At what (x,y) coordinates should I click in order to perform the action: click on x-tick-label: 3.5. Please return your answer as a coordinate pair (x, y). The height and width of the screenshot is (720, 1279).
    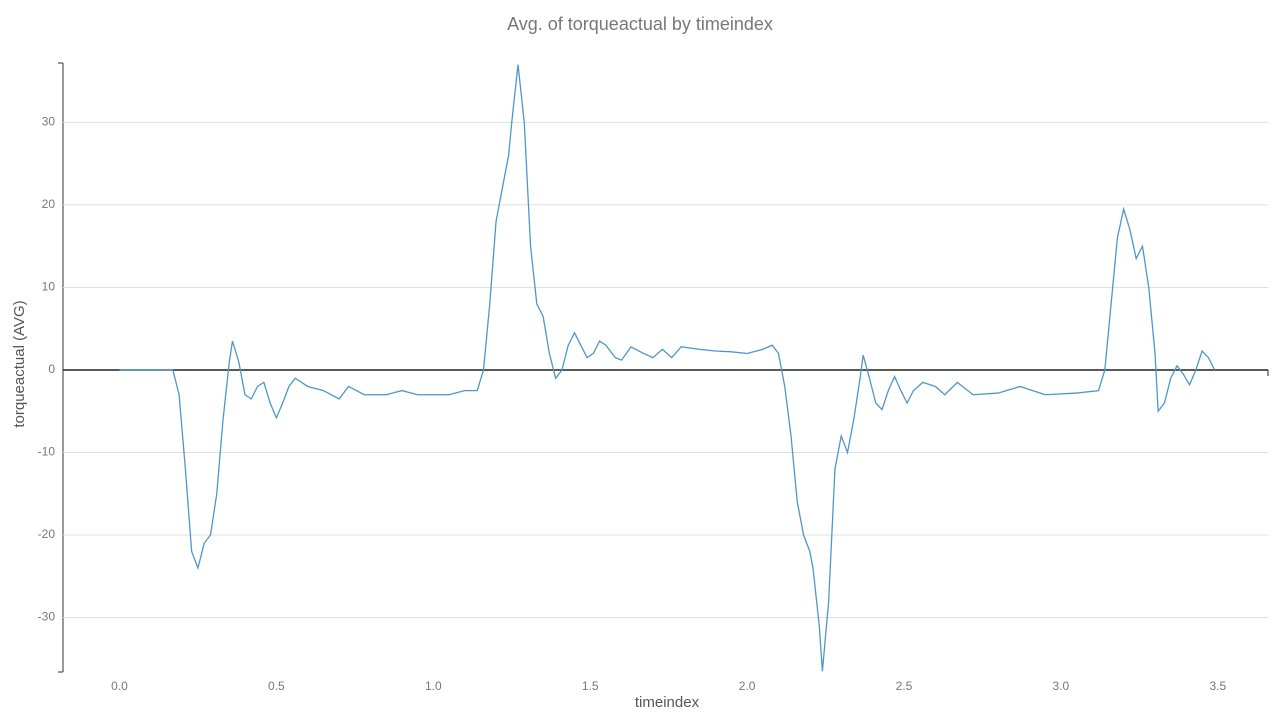
    Looking at the image, I should click on (1217, 686).